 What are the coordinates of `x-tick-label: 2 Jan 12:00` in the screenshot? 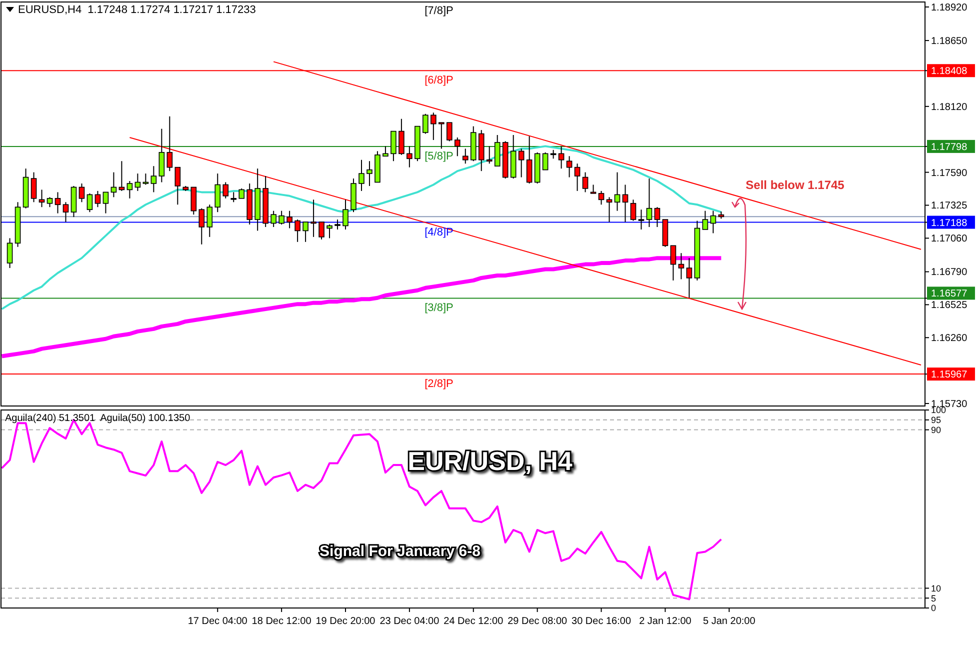 It's located at (665, 621).